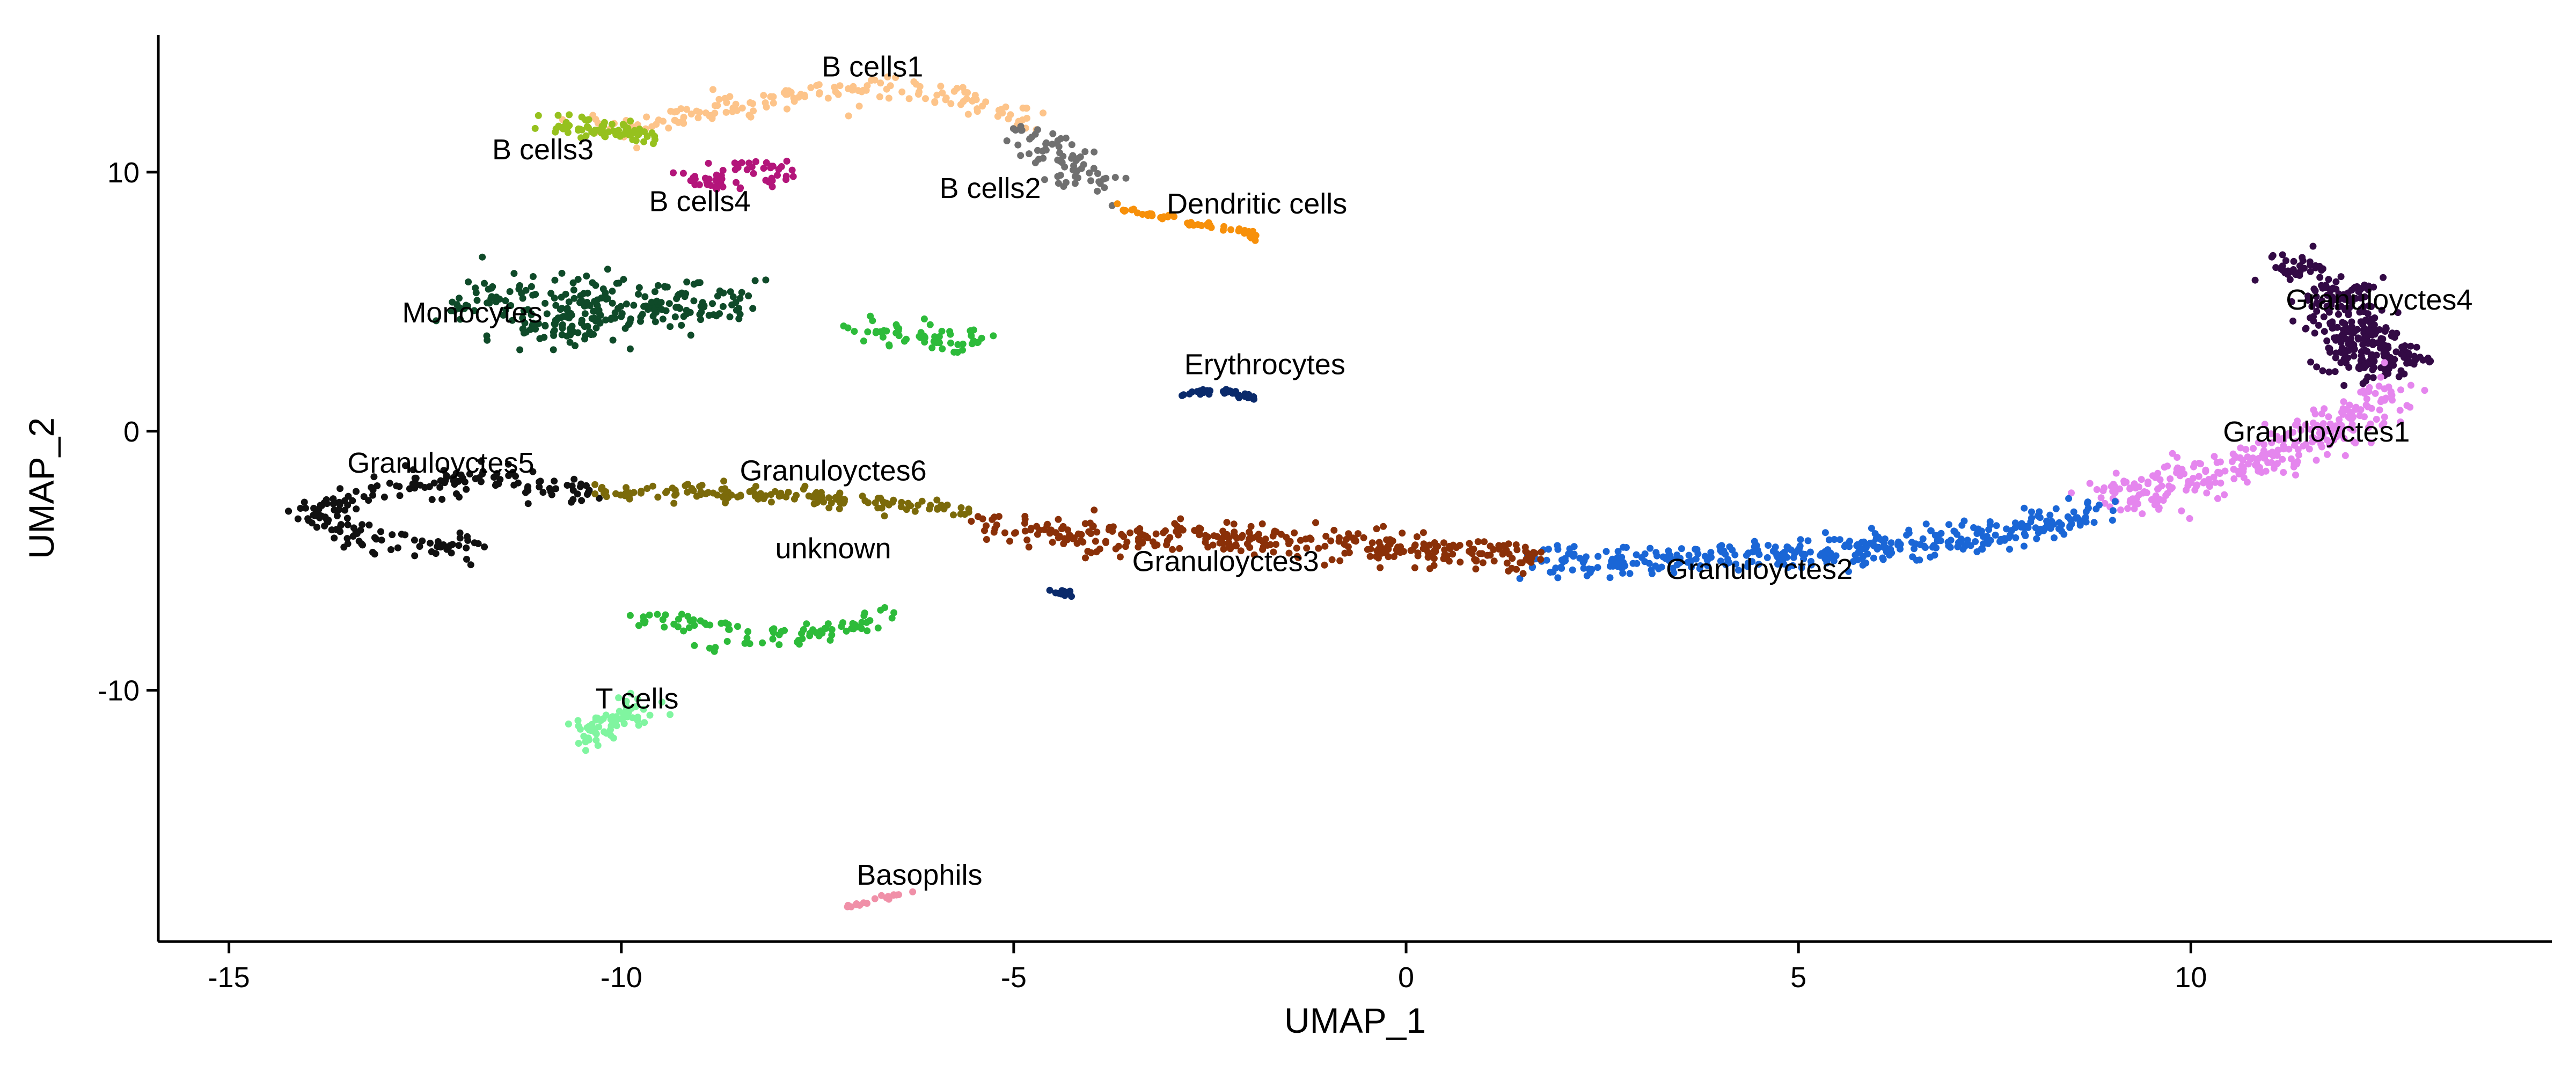 The width and height of the screenshot is (2576, 1073). What do you see at coordinates (1187, 222) in the screenshot?
I see `cluster-dendritic-cells` at bounding box center [1187, 222].